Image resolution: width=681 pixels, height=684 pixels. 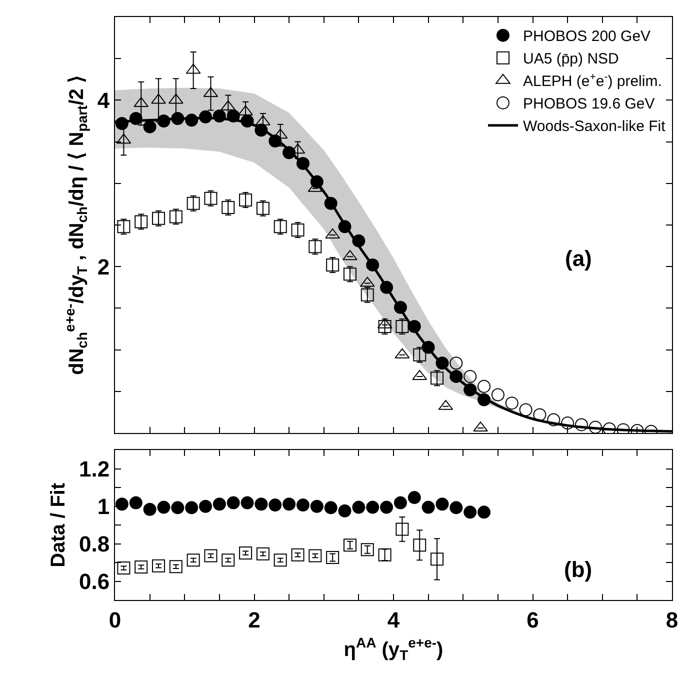 What do you see at coordinates (59, 525) in the screenshot?
I see `y-axis-title: Data / Fit` at bounding box center [59, 525].